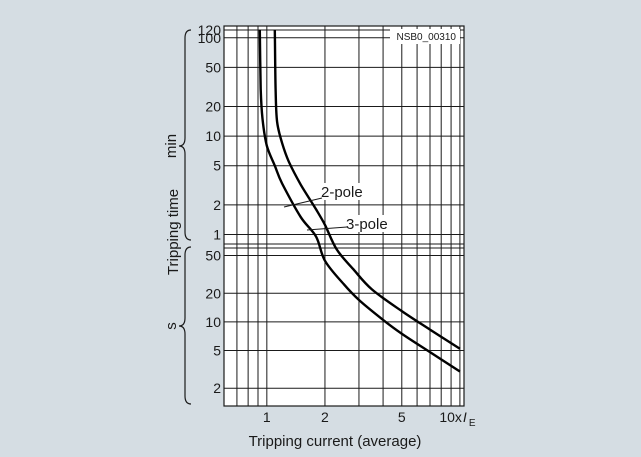  What do you see at coordinates (185, 135) in the screenshot?
I see `brace-min` at bounding box center [185, 135].